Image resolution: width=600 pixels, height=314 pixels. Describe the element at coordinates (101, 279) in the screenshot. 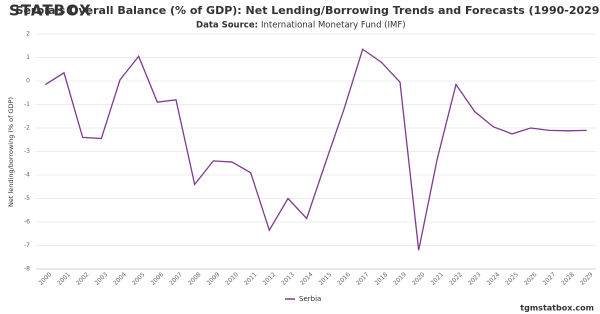

I see `x-tick-label: 2003` at that location.